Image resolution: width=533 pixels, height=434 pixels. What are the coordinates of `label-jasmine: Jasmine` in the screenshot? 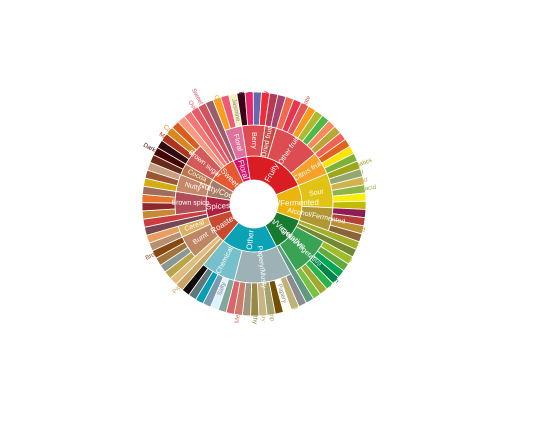 It's located at (235, 110).